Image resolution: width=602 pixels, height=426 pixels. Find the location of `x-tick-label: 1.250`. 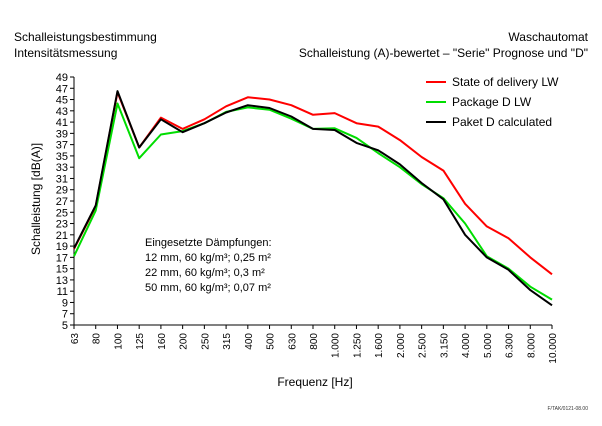

x-tick-label: 1.250 is located at coordinates (357, 345).